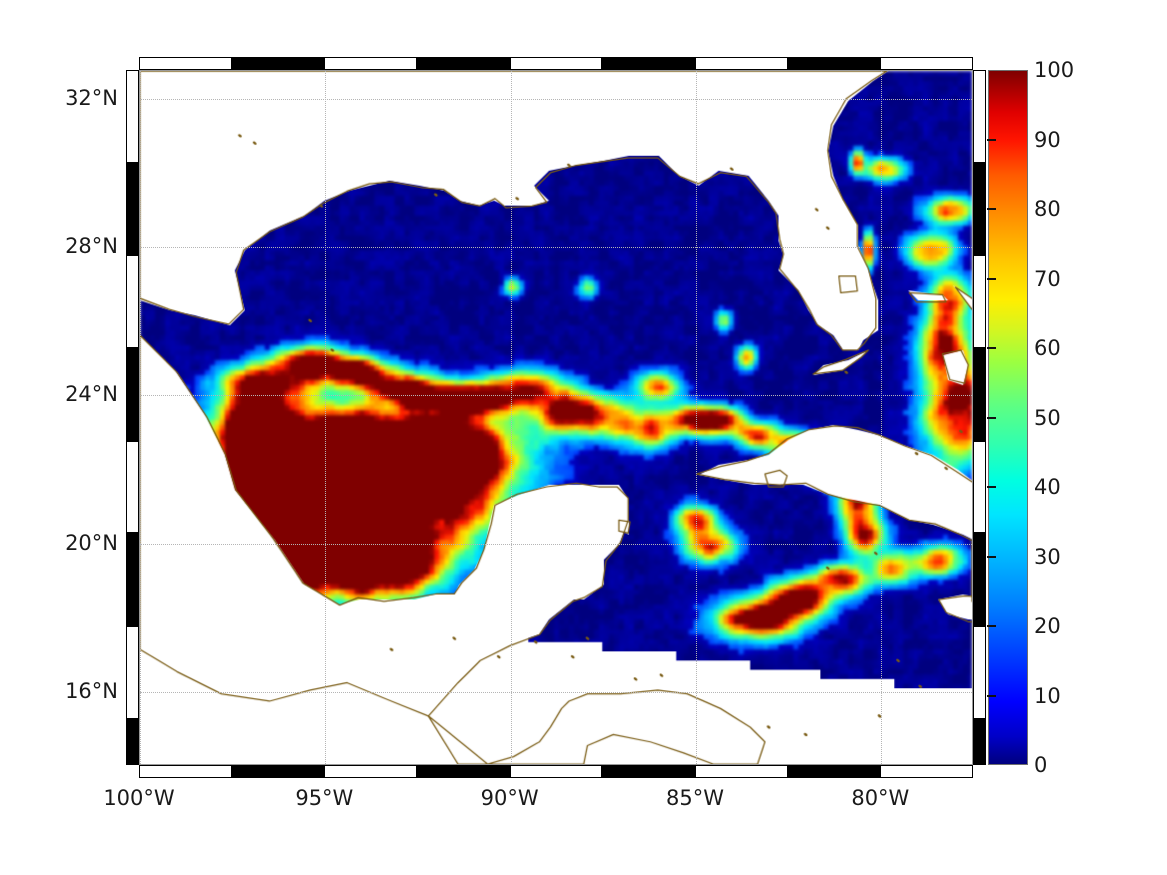 The width and height of the screenshot is (1167, 875). Describe the element at coordinates (1047, 139) in the screenshot. I see `colorbar-label-90: 90` at that location.